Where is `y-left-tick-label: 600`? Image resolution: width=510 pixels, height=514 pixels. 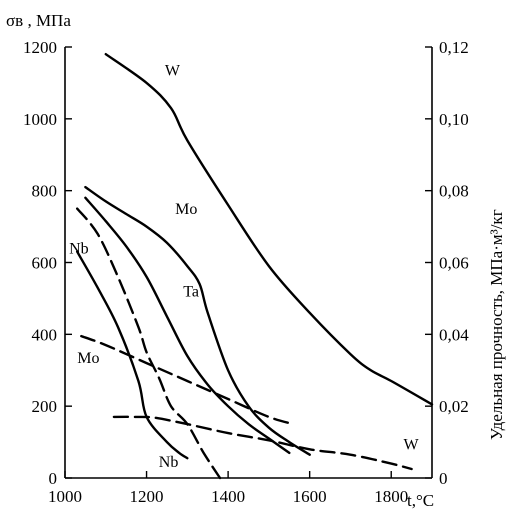 y-left-tick-label: 600 is located at coordinates (45, 263).